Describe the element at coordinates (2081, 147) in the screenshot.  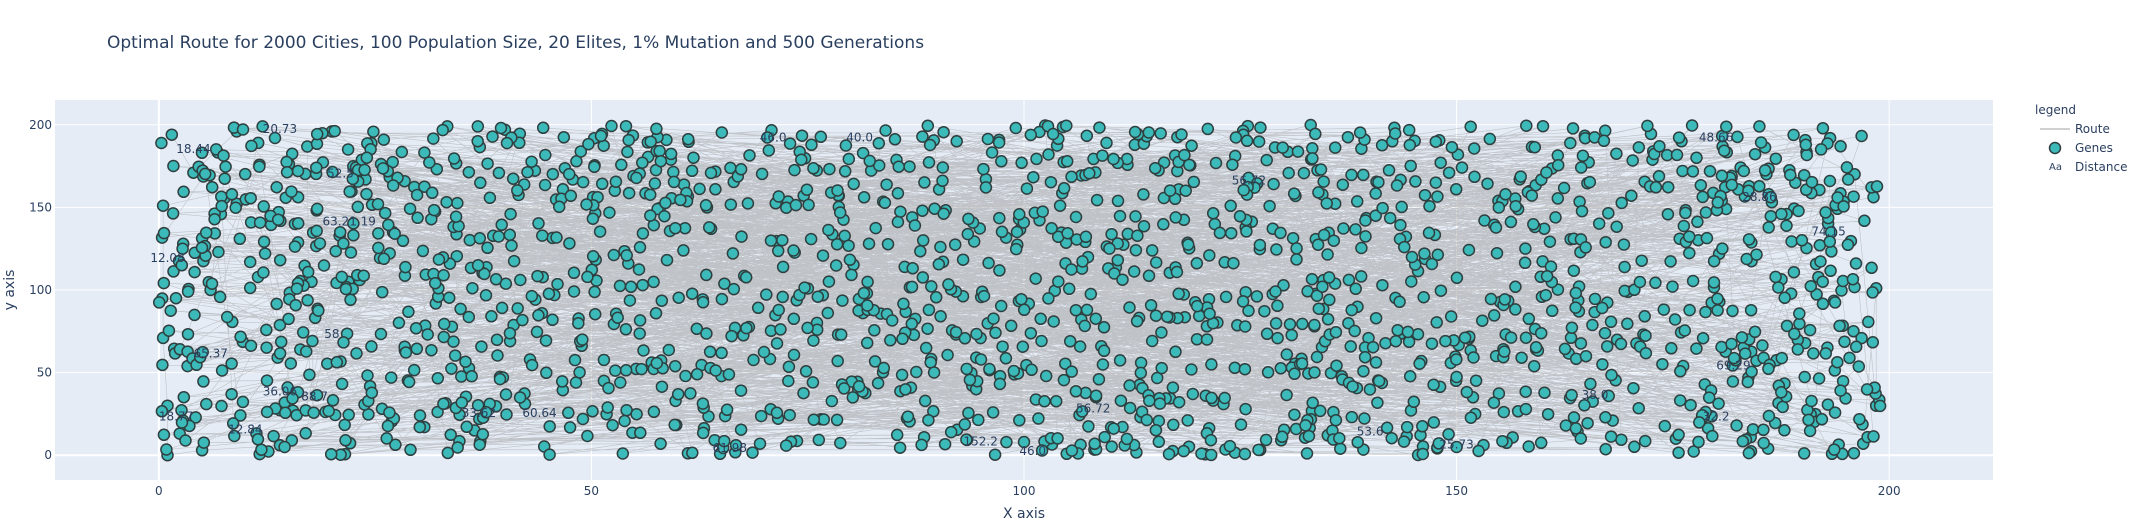
I see `legend-item-genes: Genes` at that location.